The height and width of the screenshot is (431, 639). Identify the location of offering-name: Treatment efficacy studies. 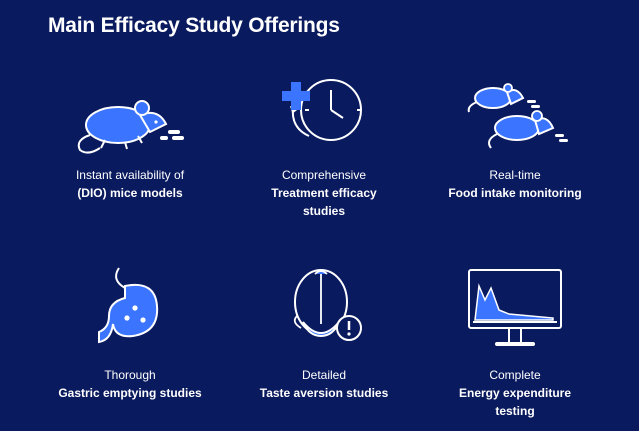
(324, 202).